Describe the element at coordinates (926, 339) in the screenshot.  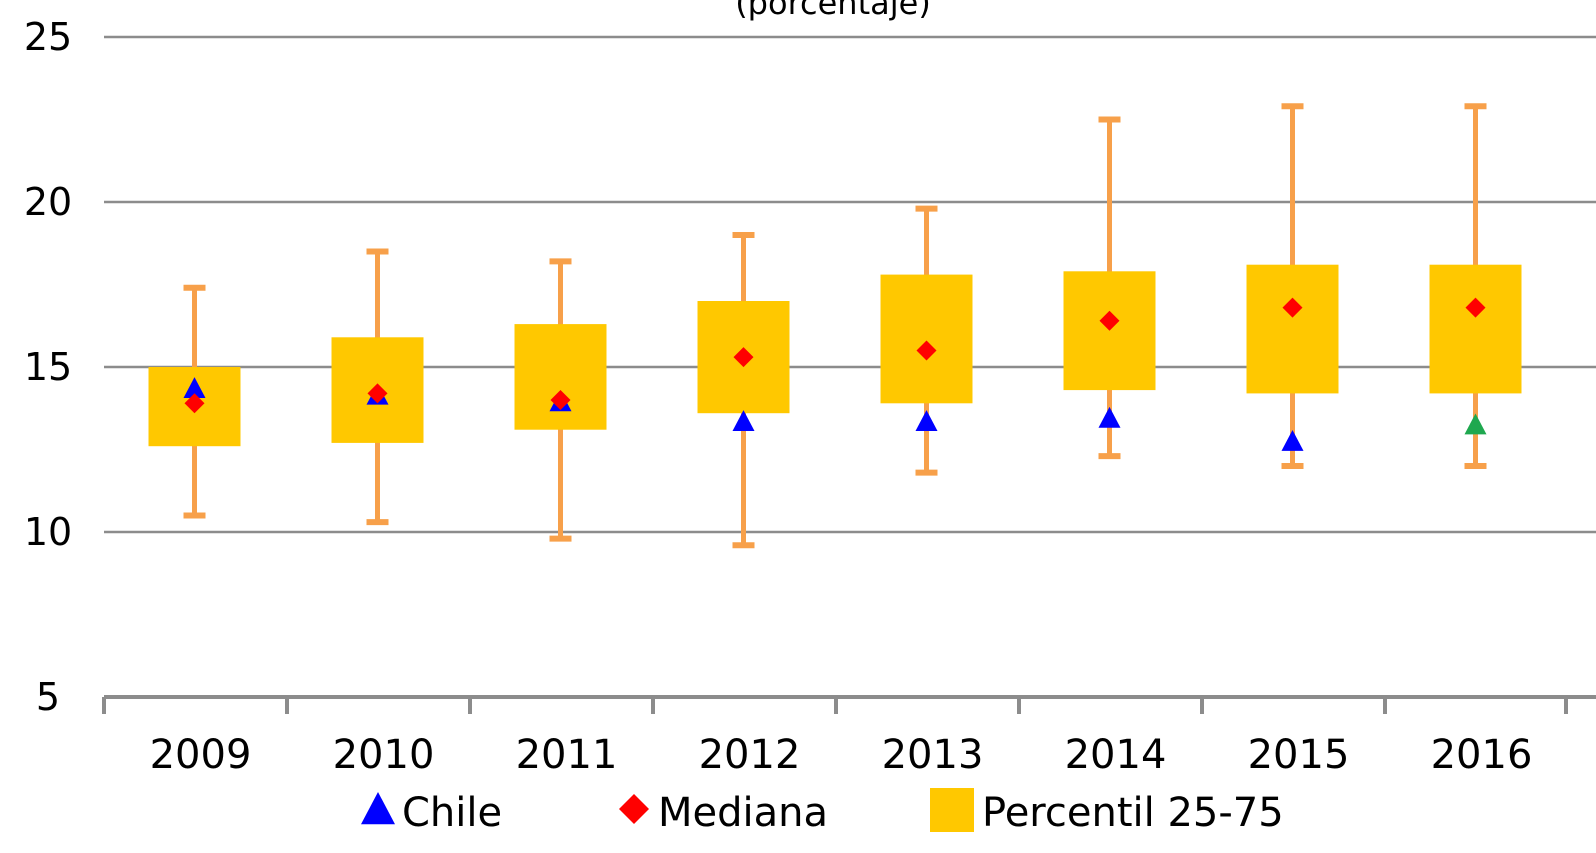
I see `percentile-box-2013` at that location.